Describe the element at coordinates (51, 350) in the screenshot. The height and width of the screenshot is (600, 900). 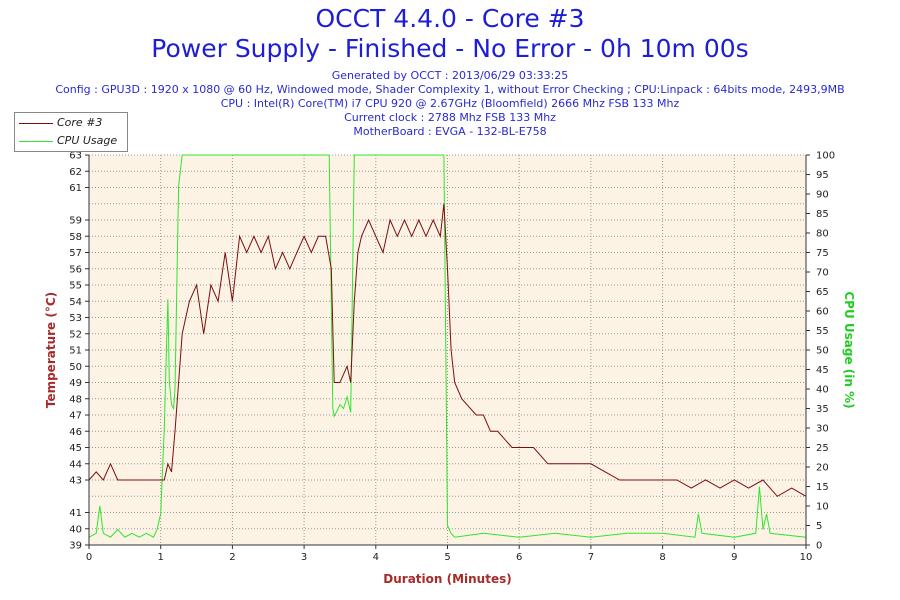
I see `y-axis-title: Temperature (°C)` at that location.